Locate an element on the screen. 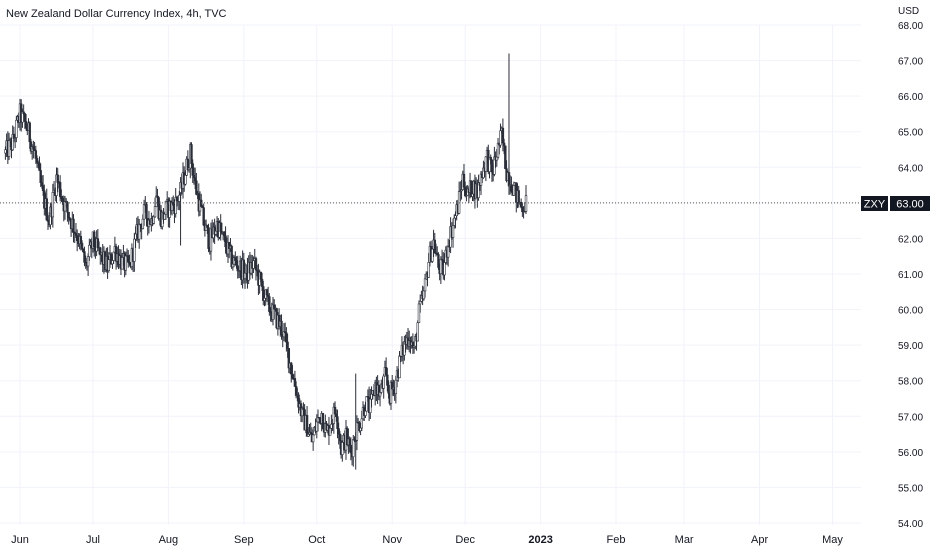 Image resolution: width=932 pixels, height=550 pixels. x-tick-label: May is located at coordinates (832, 540).